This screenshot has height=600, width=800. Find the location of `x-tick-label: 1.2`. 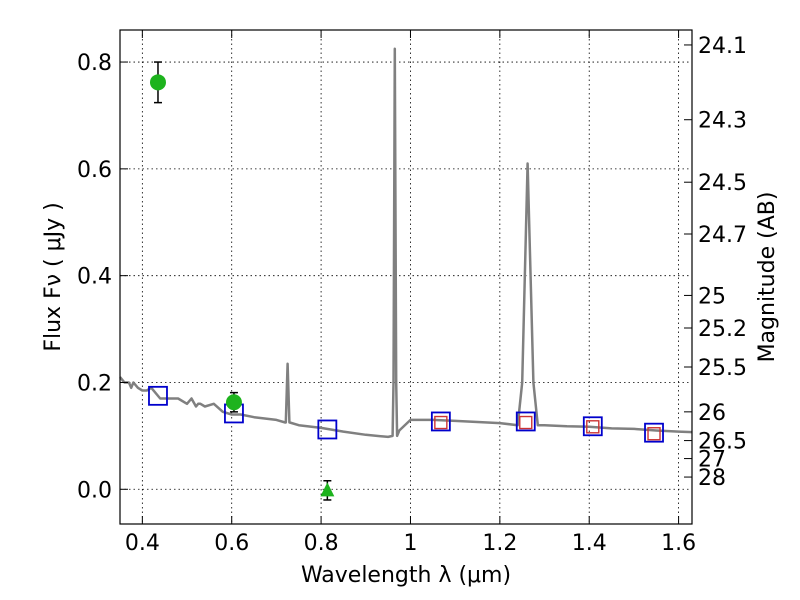

x-tick-label: 1.2 is located at coordinates (499, 543).